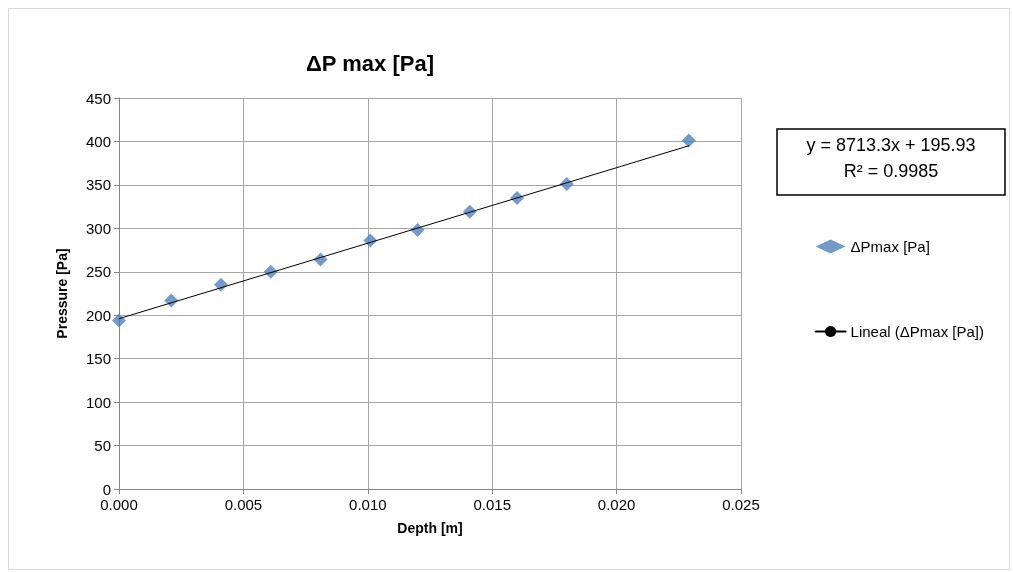 This screenshot has width=1013, height=572. I want to click on x-axis-title: Depth [m], so click(430, 528).